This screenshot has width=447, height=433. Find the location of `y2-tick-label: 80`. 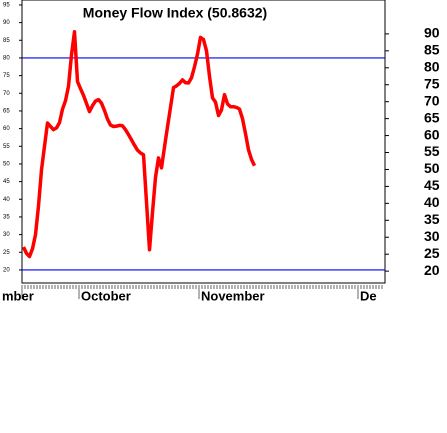

y2-tick-label: 80 is located at coordinates (432, 66).